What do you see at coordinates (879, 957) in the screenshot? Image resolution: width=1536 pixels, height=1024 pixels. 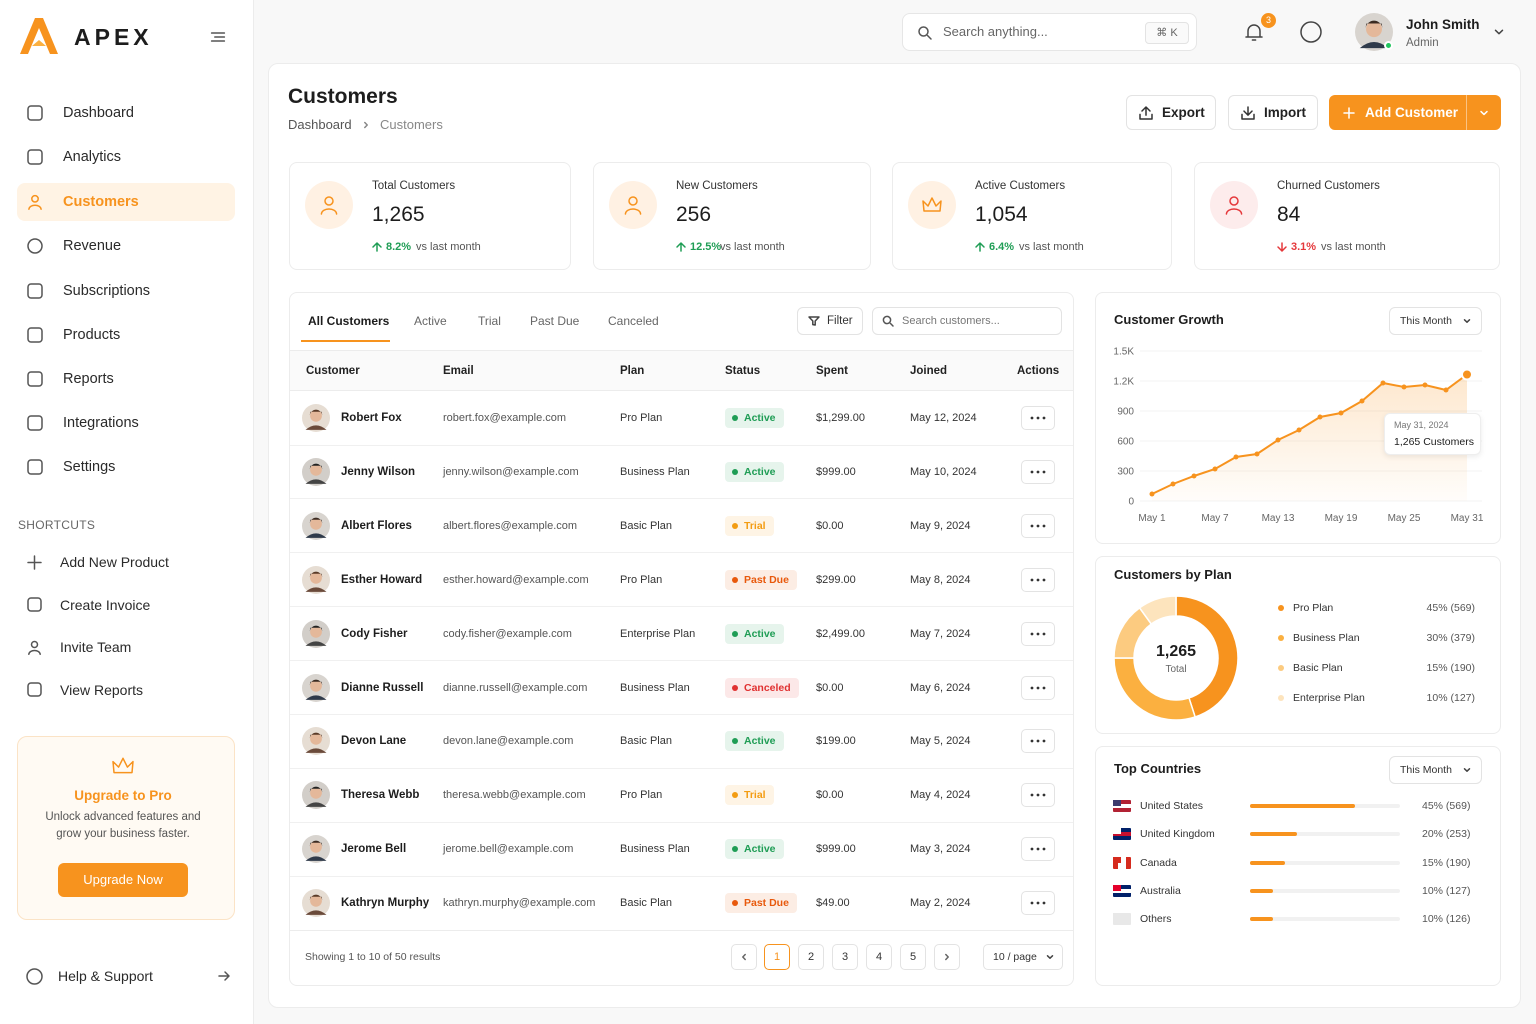 I see `page-button: 4` at bounding box center [879, 957].